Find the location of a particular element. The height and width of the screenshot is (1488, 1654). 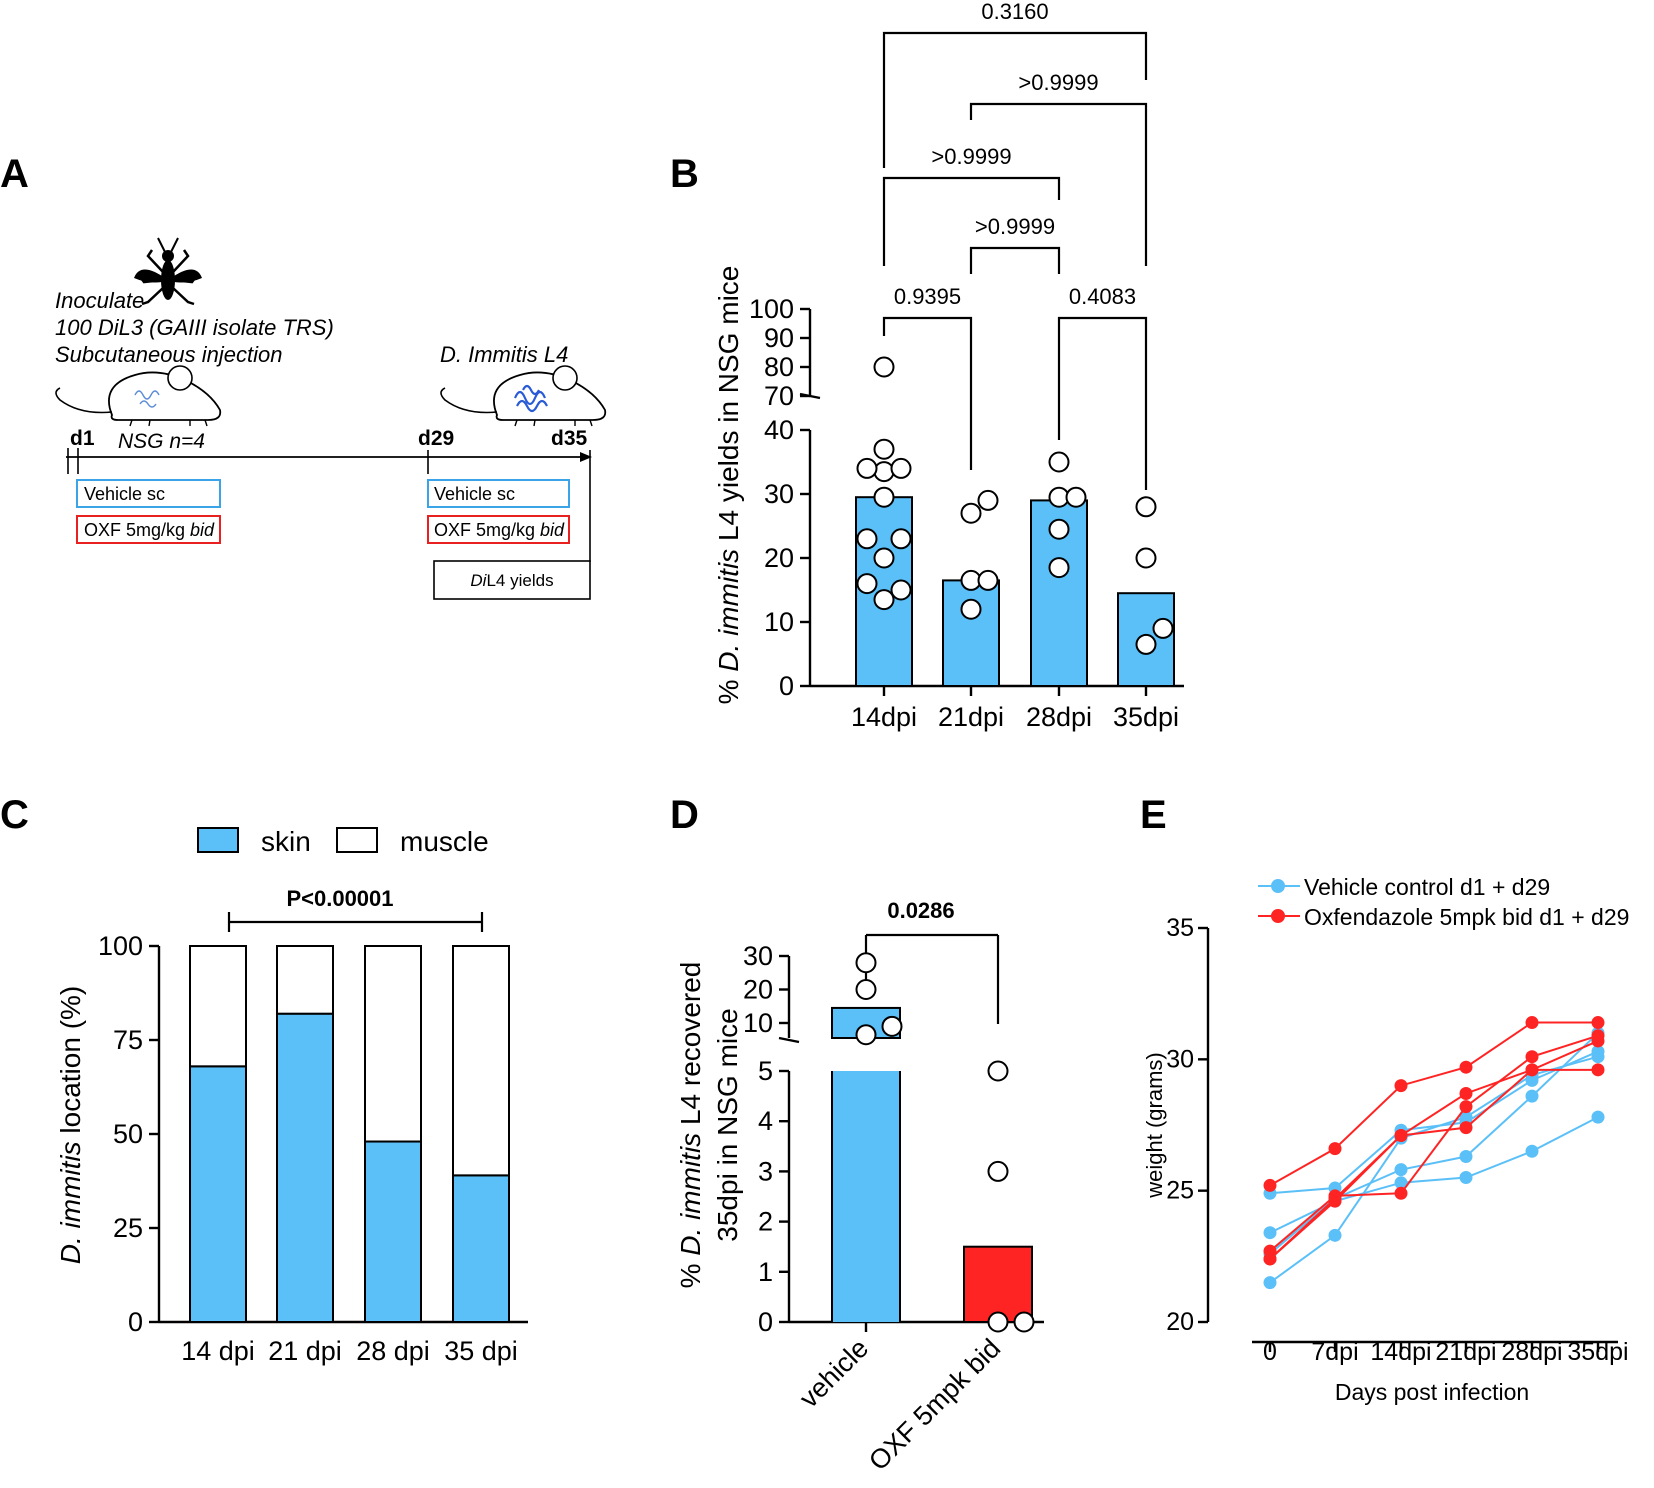

panel-d-ytick-label: 5 is located at coordinates (765, 1071).